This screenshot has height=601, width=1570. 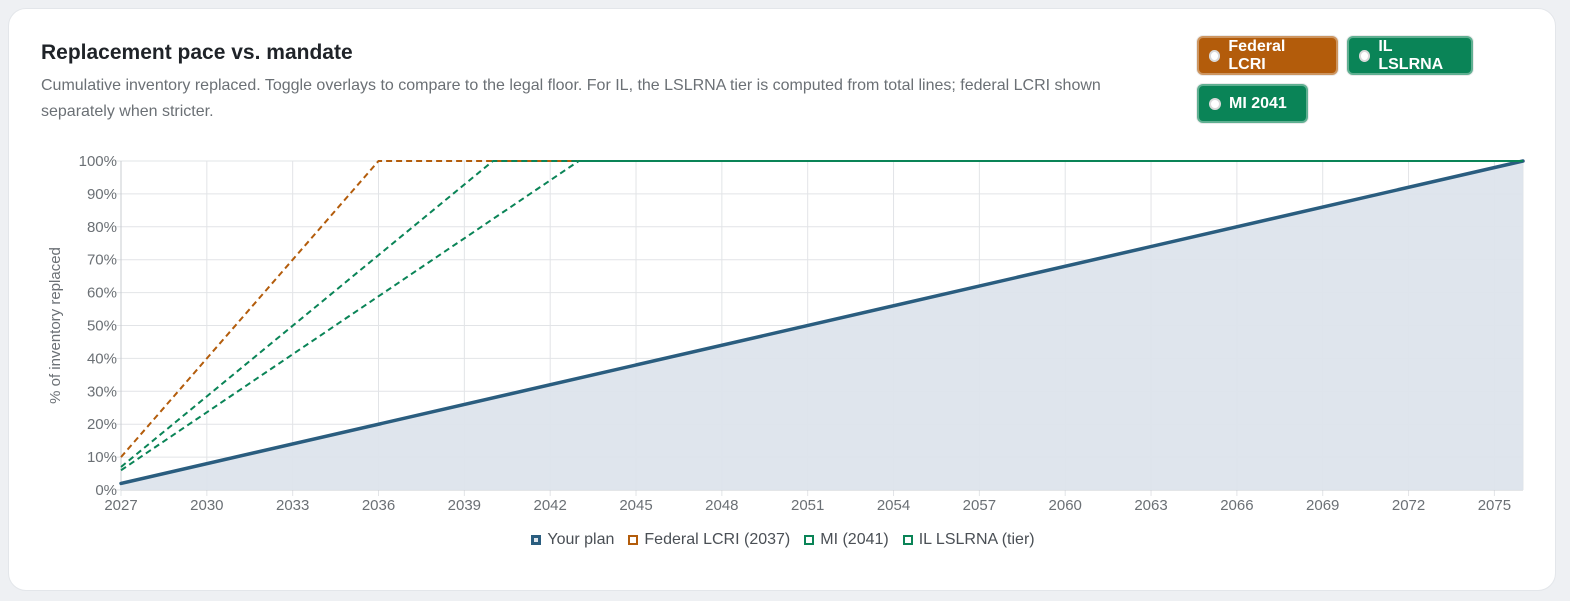 I want to click on y-tick-label: 90%, so click(x=102, y=194).